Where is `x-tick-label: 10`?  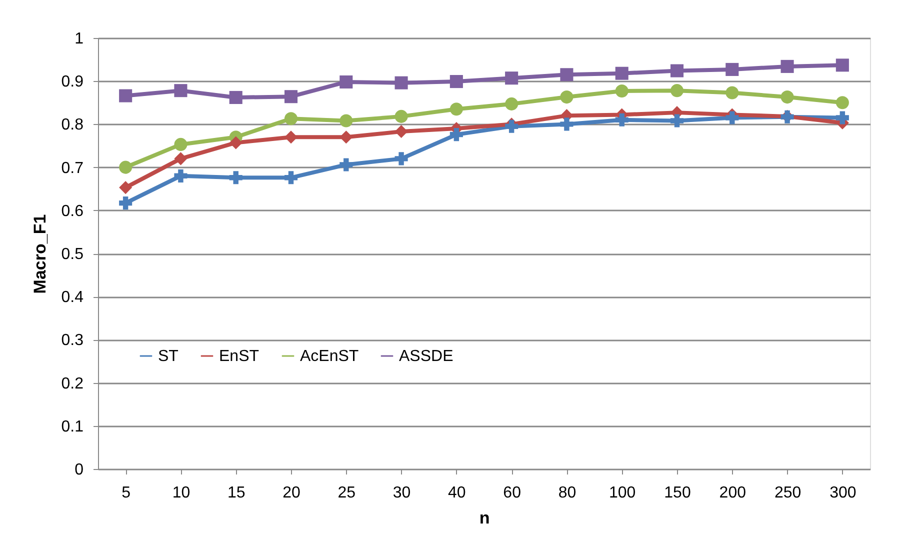
x-tick-label: 10 is located at coordinates (181, 493).